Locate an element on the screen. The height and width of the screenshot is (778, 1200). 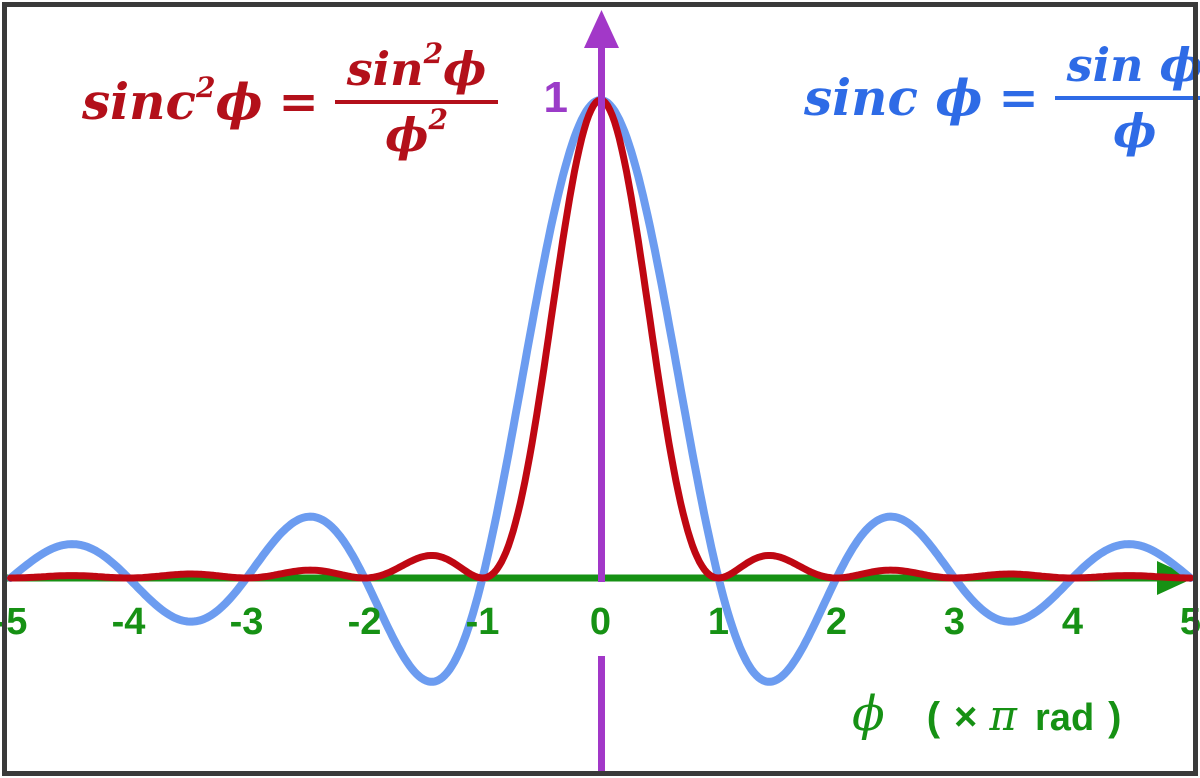
formula-fraction: sin2ϕ ϕ2 is located at coordinates (416, 99).